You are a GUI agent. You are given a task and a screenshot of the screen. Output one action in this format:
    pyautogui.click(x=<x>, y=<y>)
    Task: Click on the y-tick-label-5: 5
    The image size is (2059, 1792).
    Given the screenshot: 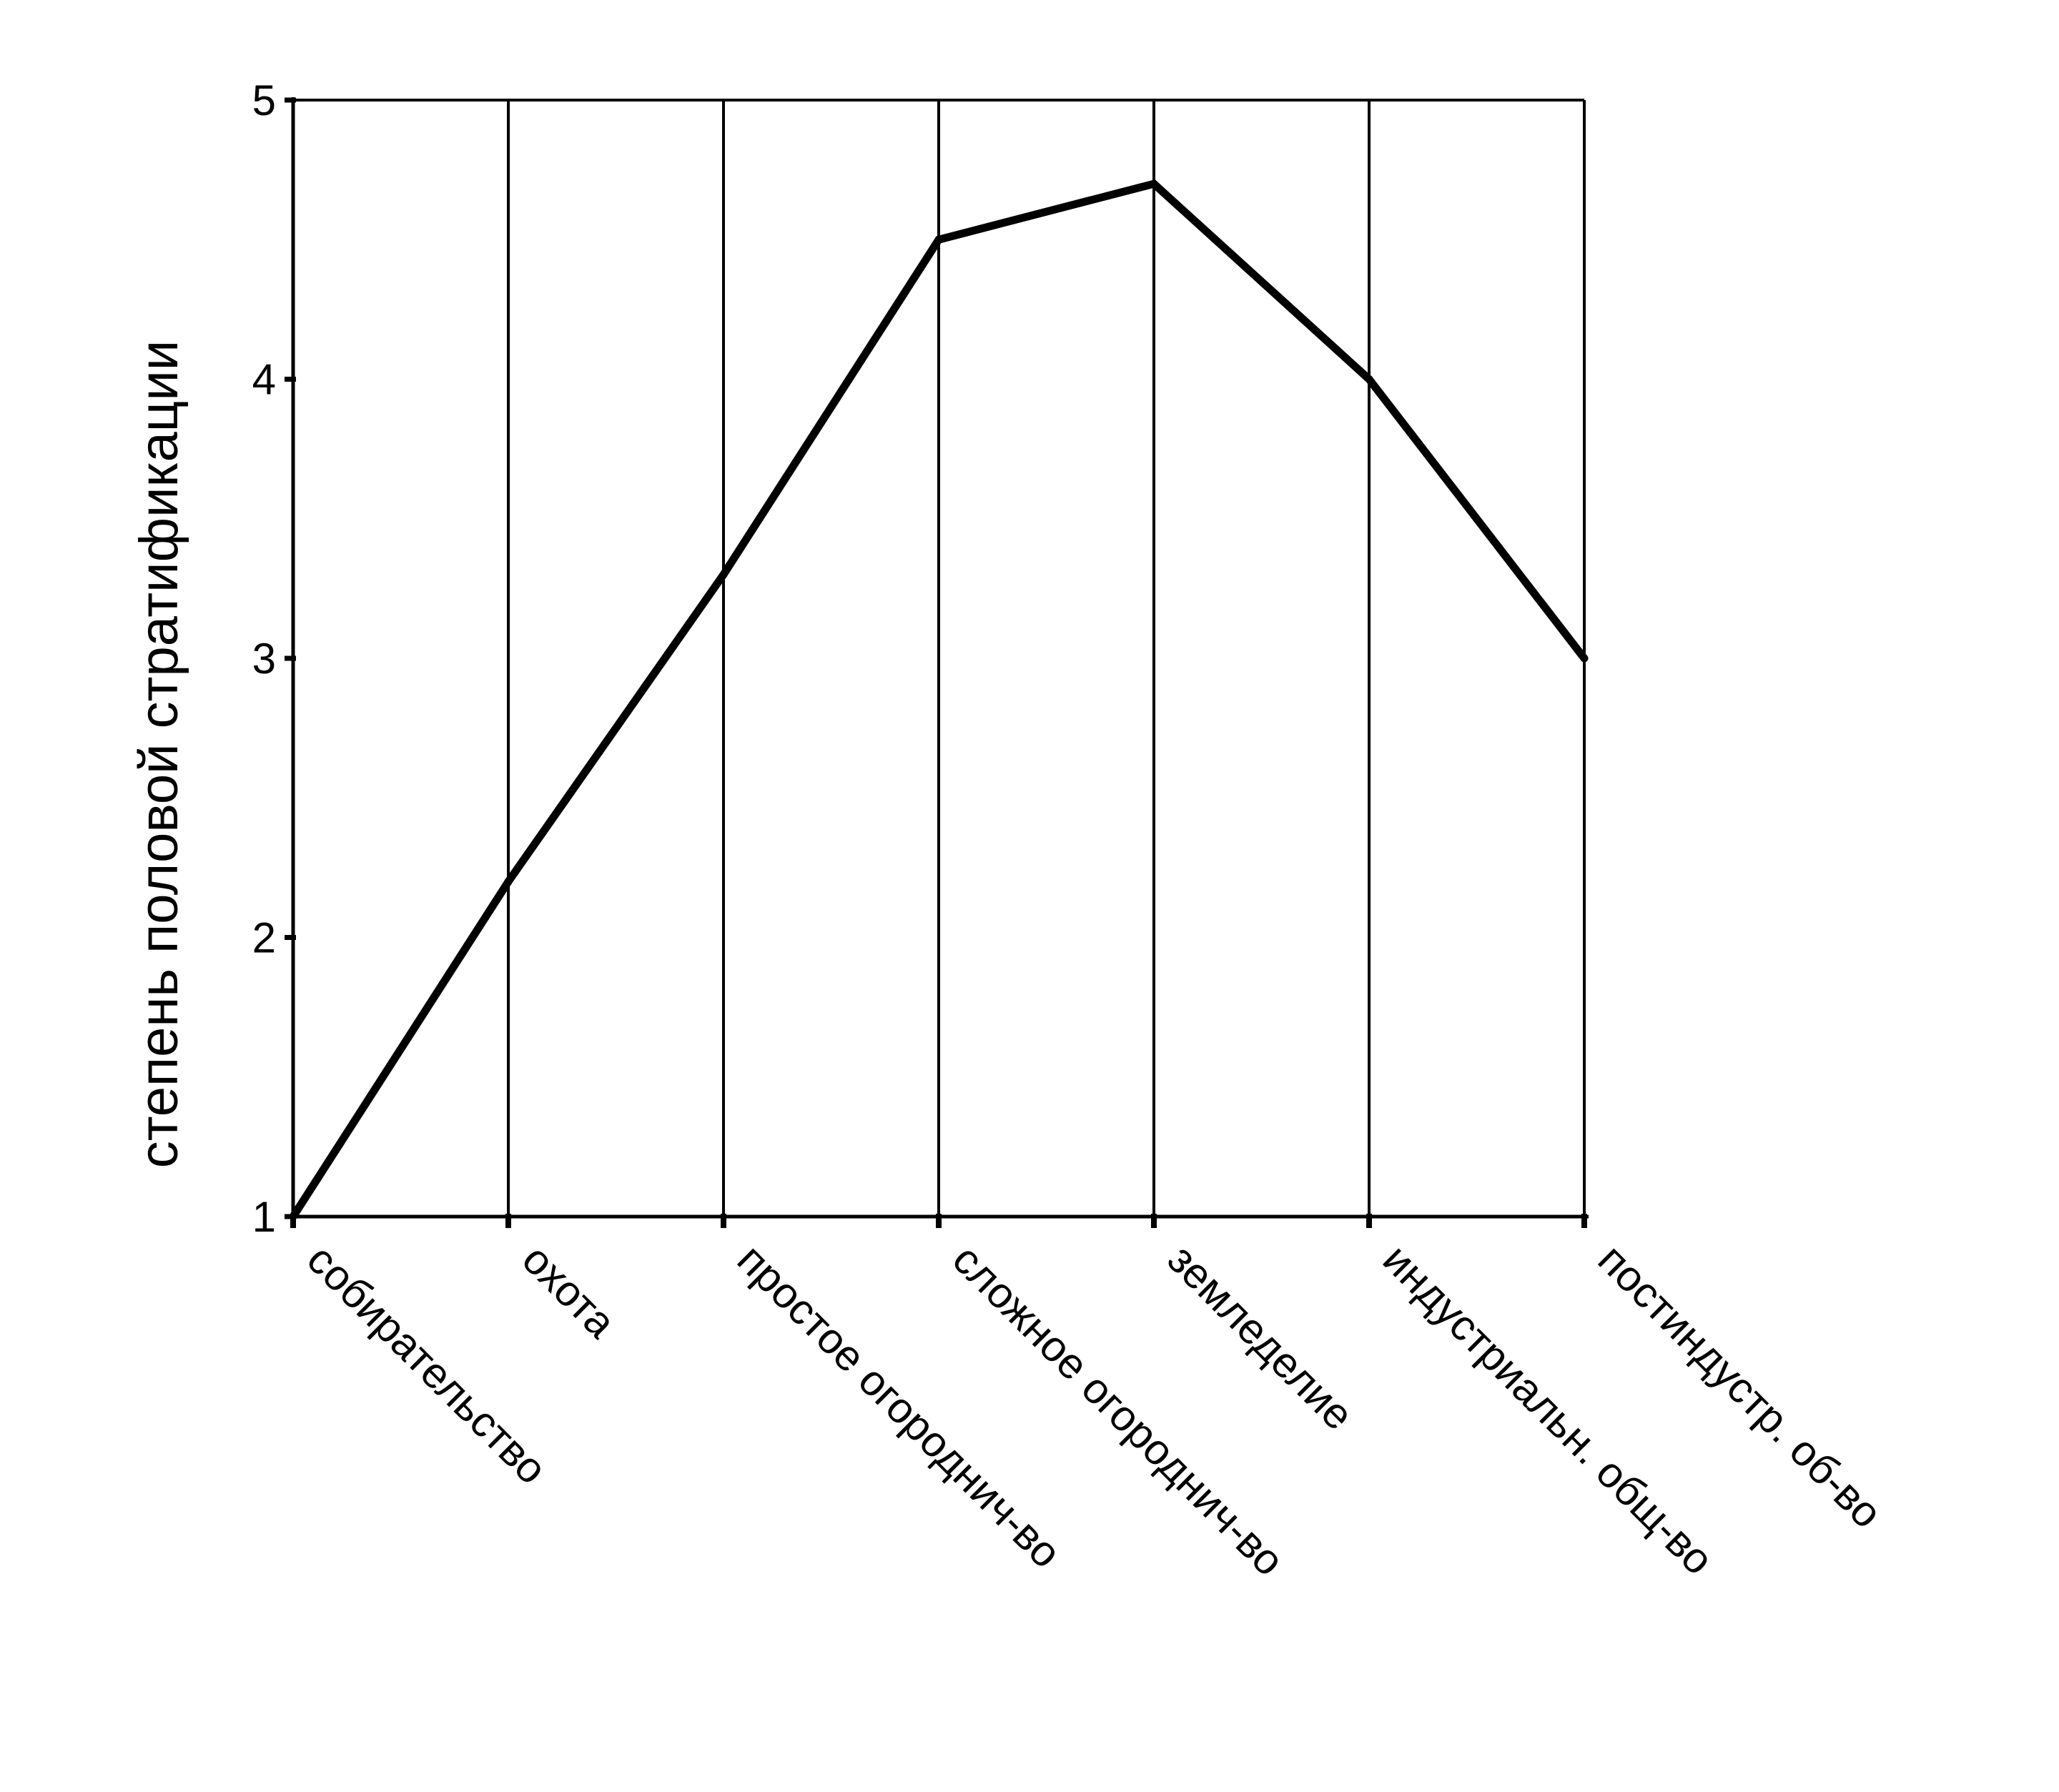 What is the action you would take?
    pyautogui.click(x=264, y=100)
    